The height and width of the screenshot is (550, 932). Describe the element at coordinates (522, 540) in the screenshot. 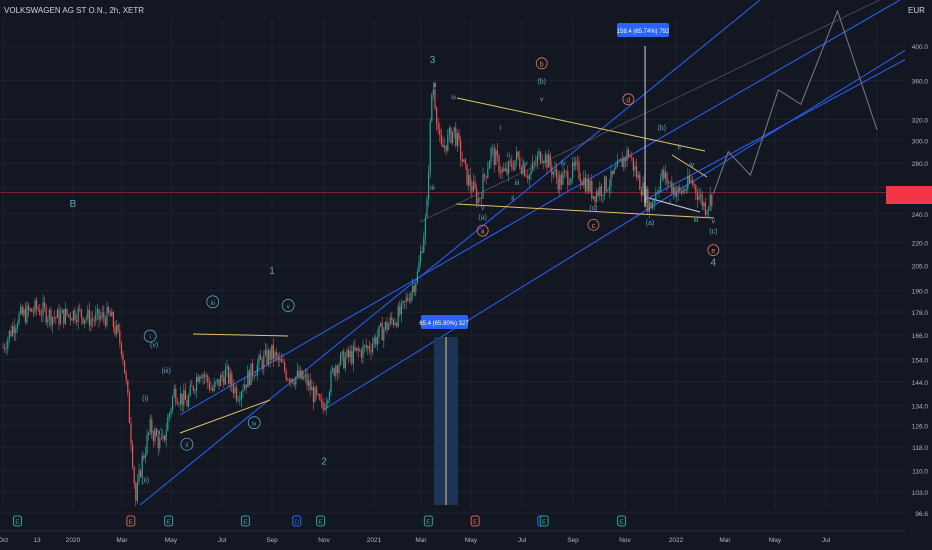

I see `x-tick-label: Jul` at that location.